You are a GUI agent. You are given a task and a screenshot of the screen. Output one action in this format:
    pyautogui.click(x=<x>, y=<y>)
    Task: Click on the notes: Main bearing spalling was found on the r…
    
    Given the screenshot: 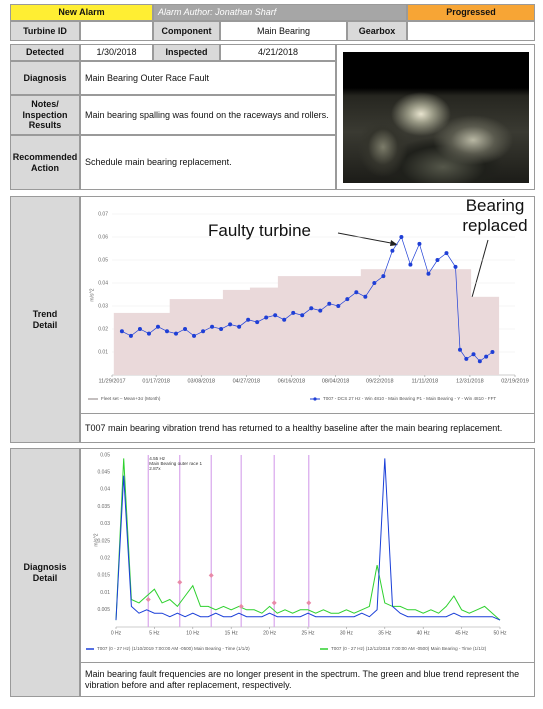 What is the action you would take?
    pyautogui.click(x=208, y=115)
    